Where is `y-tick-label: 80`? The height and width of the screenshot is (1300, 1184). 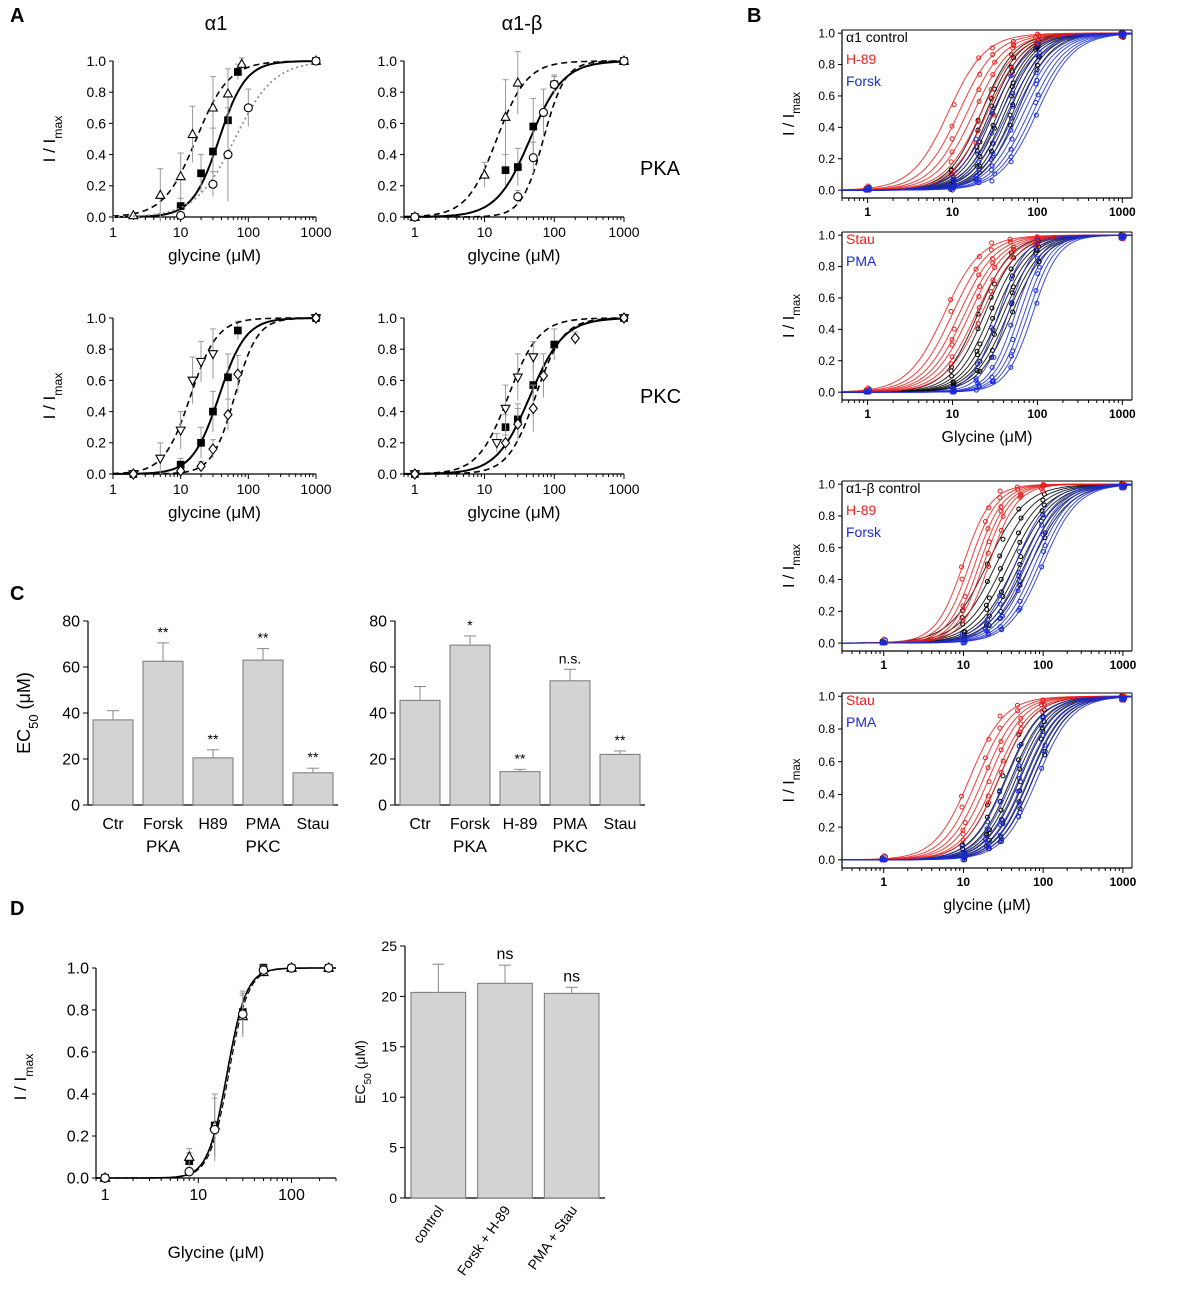
y-tick-label: 80 is located at coordinates (378, 622).